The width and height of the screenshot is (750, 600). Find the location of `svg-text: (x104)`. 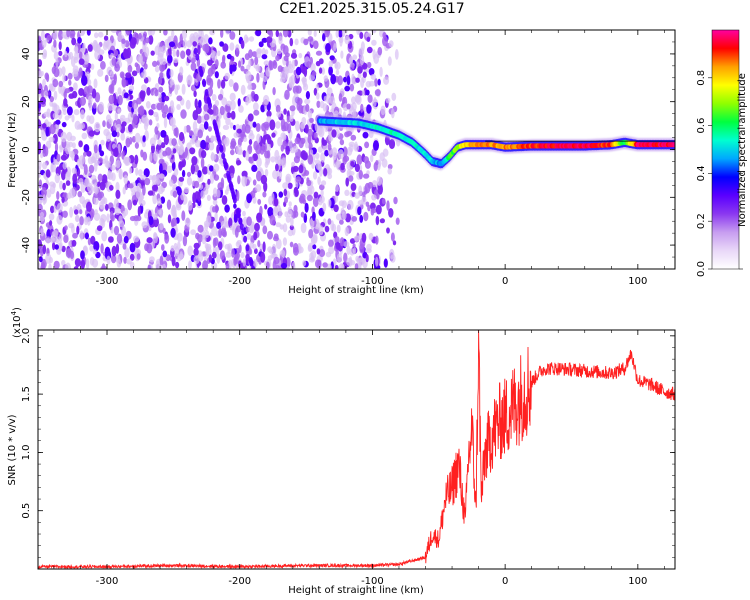

svg-text: (x104) is located at coordinates (16, 322).